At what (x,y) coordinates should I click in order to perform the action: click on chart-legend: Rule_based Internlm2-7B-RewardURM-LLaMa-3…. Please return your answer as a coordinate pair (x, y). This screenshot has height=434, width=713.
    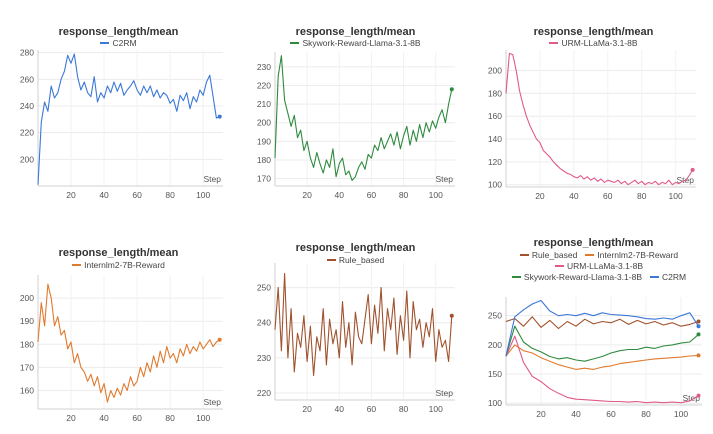
    Looking at the image, I should click on (599, 266).